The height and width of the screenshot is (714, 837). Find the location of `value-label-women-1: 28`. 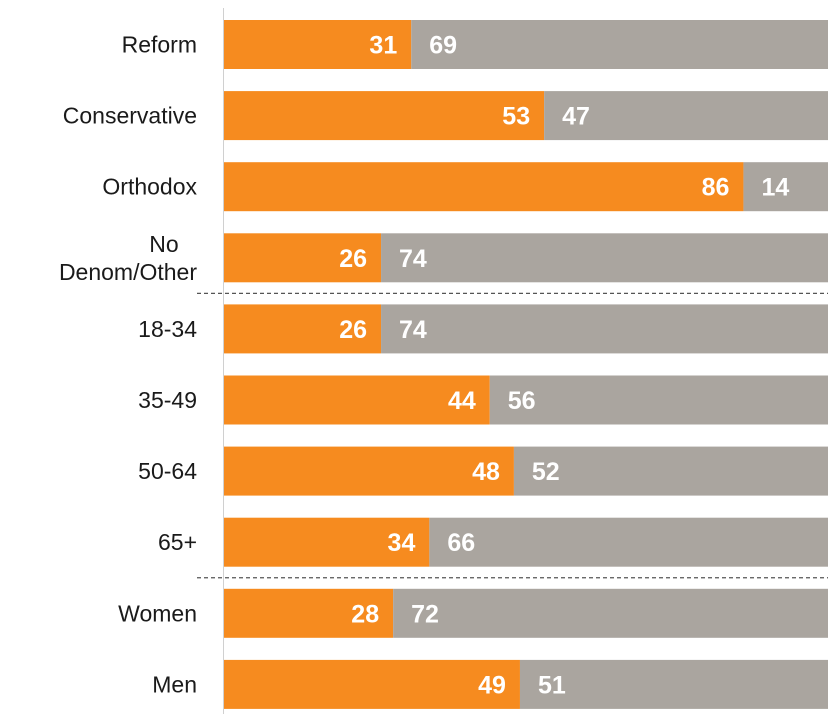

value-label-women-1: 28 is located at coordinates (365, 614).